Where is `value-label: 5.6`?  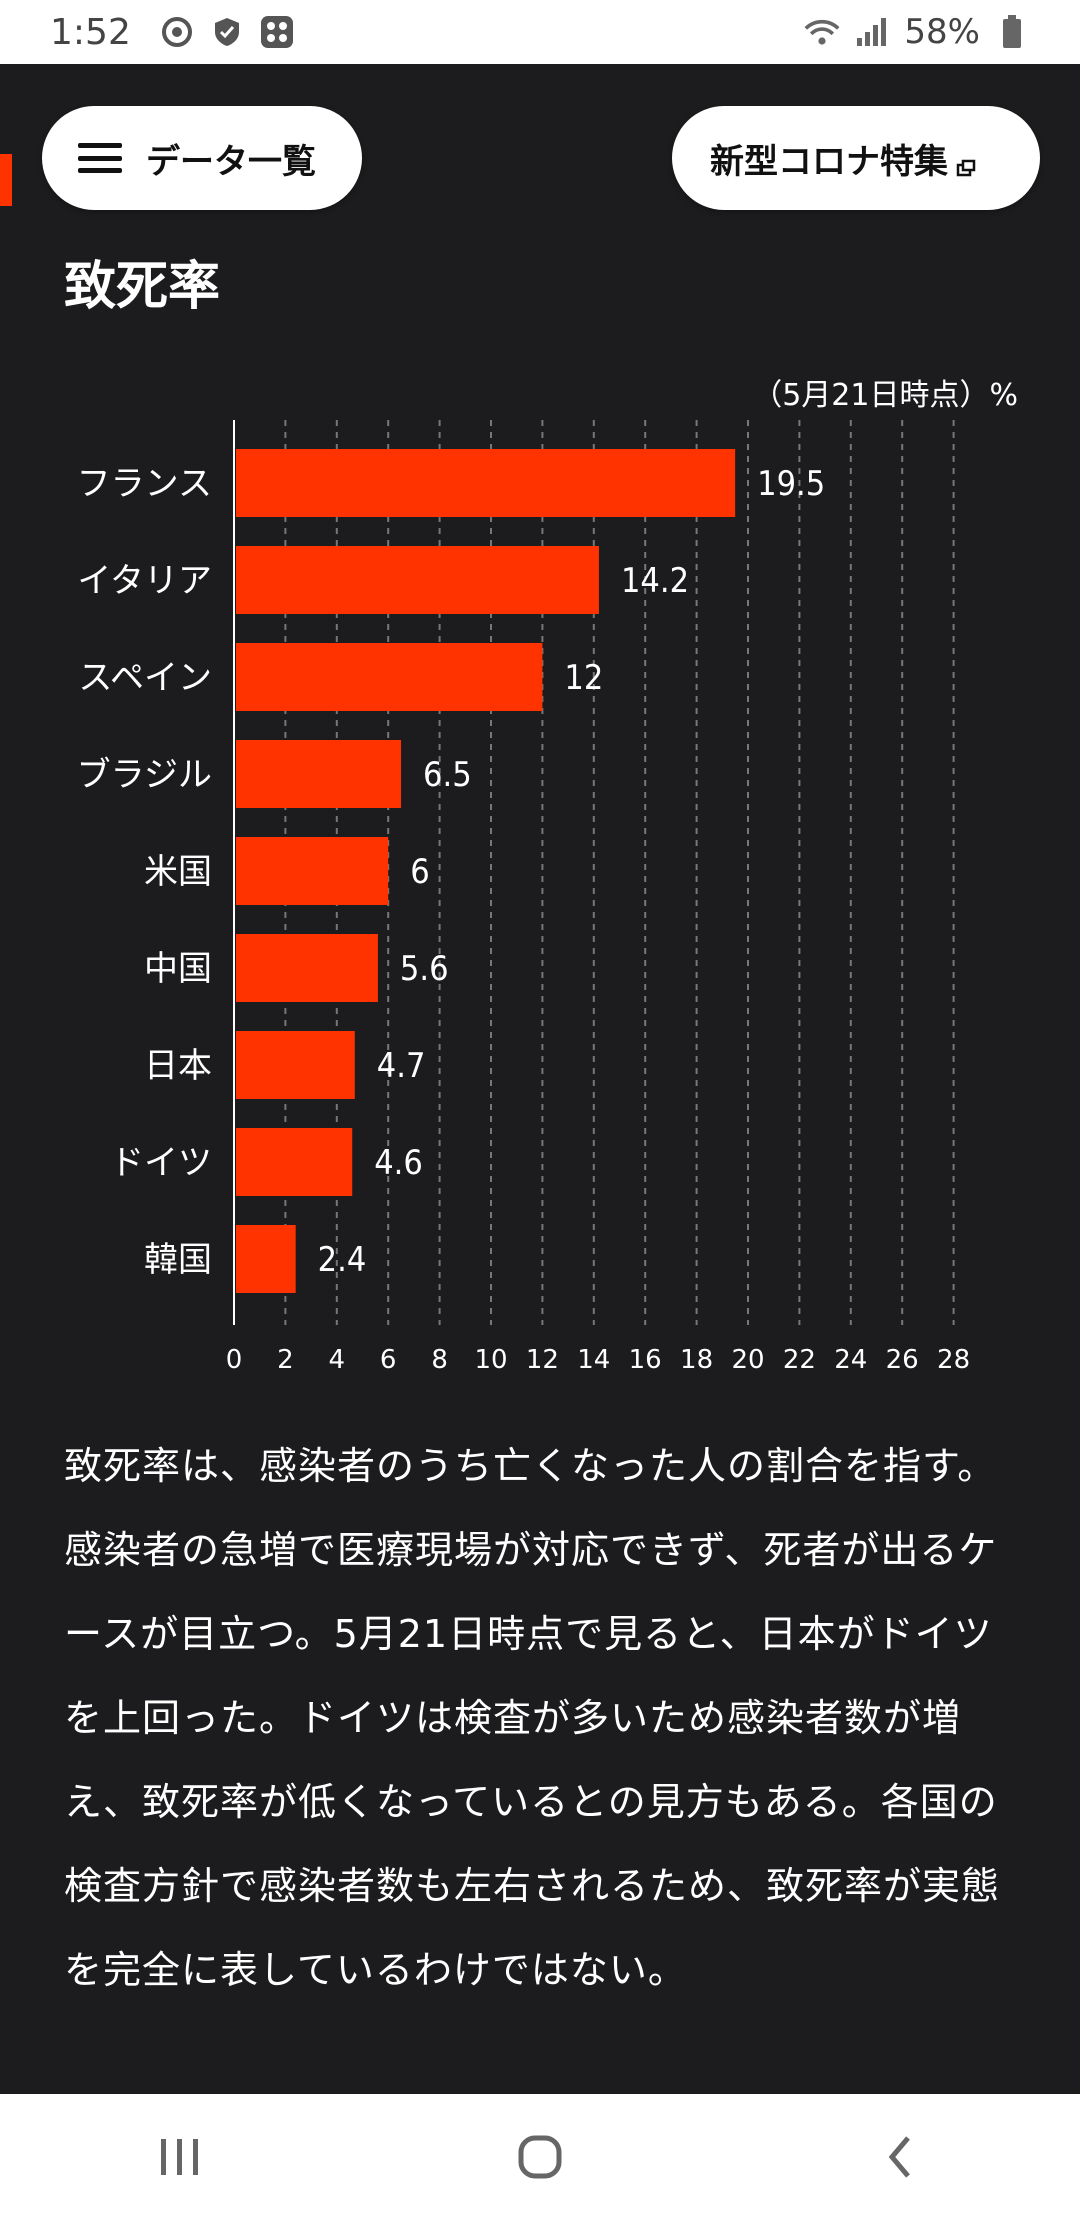 value-label: 5.6 is located at coordinates (424, 969).